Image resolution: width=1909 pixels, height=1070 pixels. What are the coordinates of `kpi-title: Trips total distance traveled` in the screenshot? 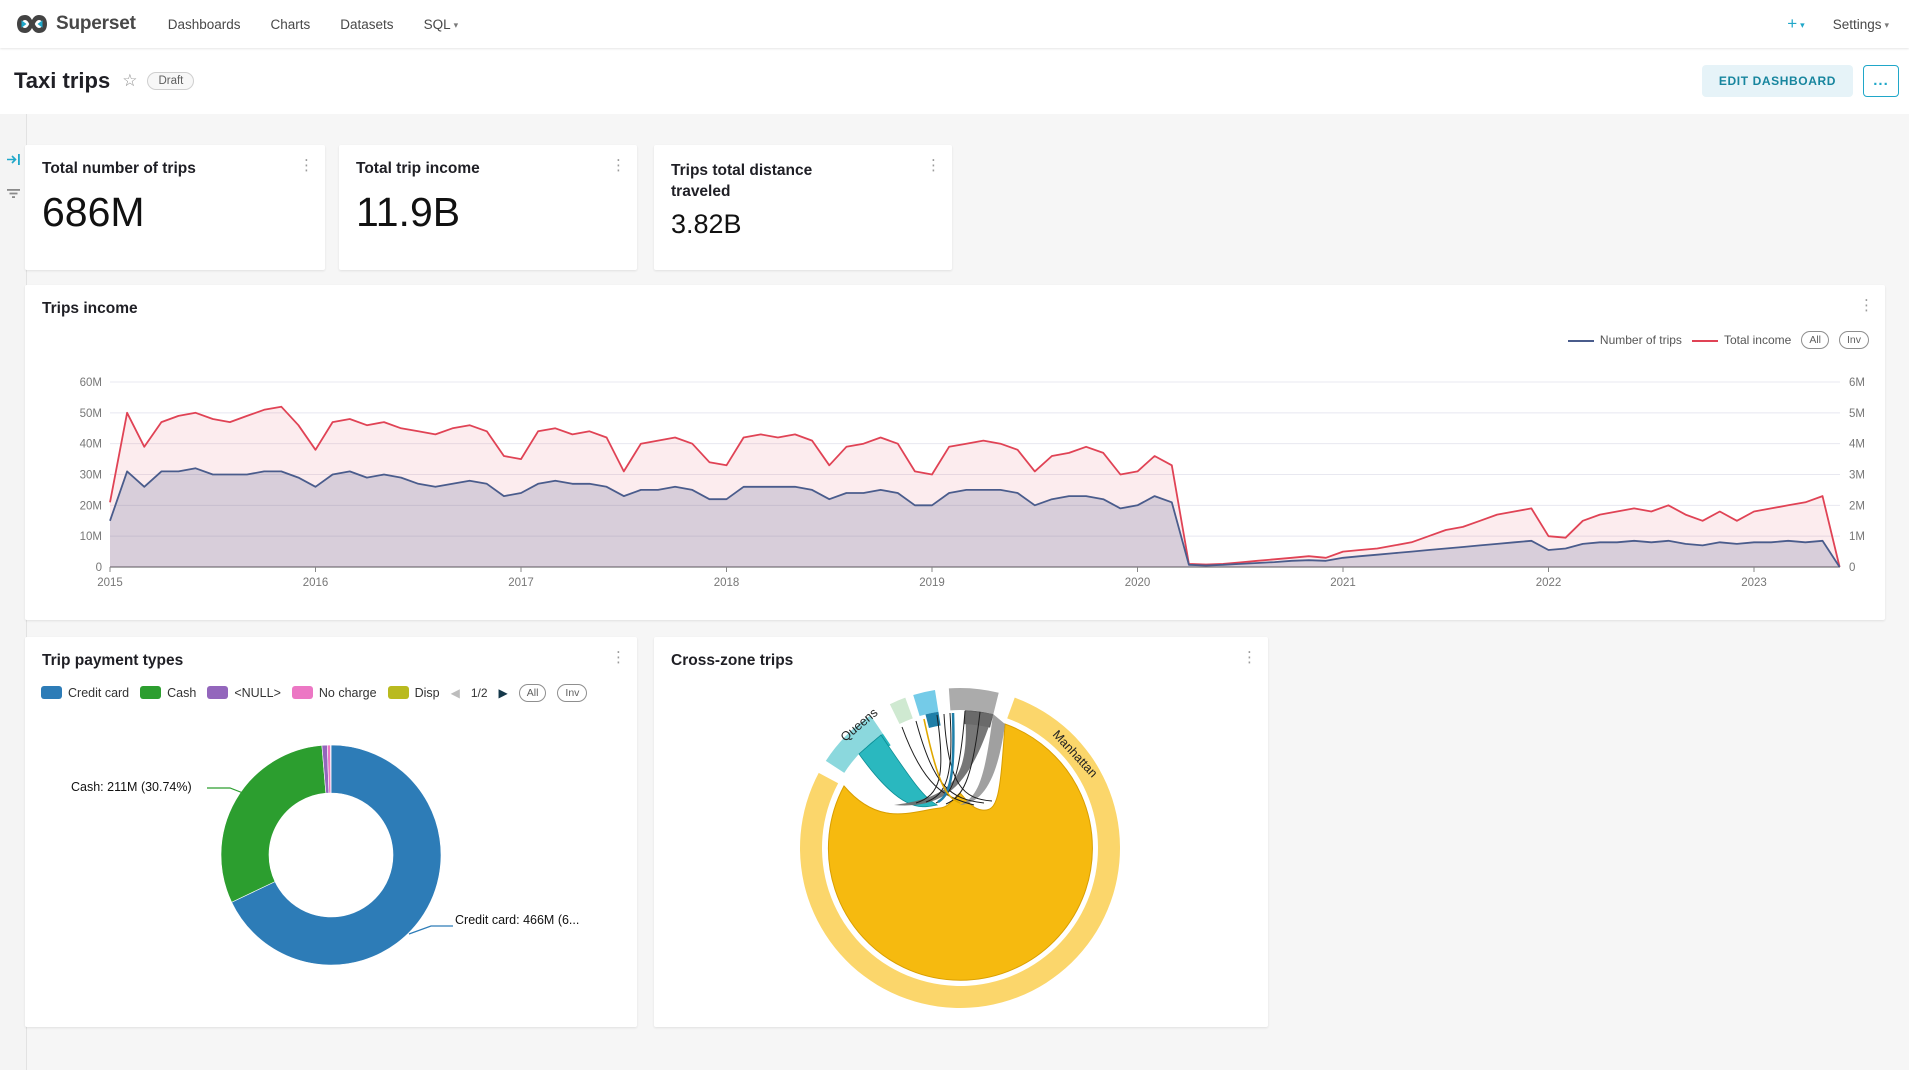 It's located at (742, 181).